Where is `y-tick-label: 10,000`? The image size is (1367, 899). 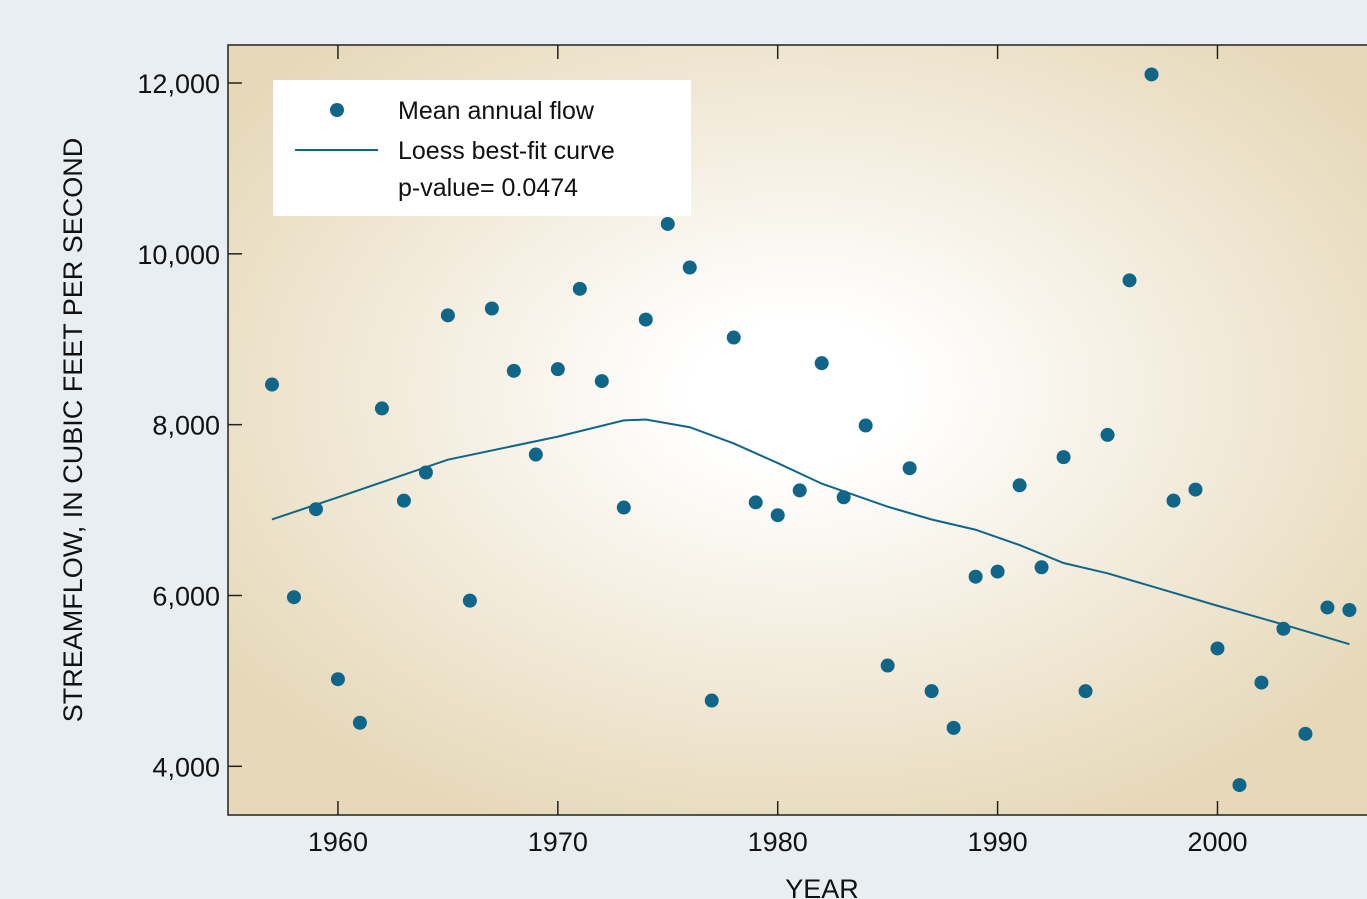 y-tick-label: 10,000 is located at coordinates (178, 255).